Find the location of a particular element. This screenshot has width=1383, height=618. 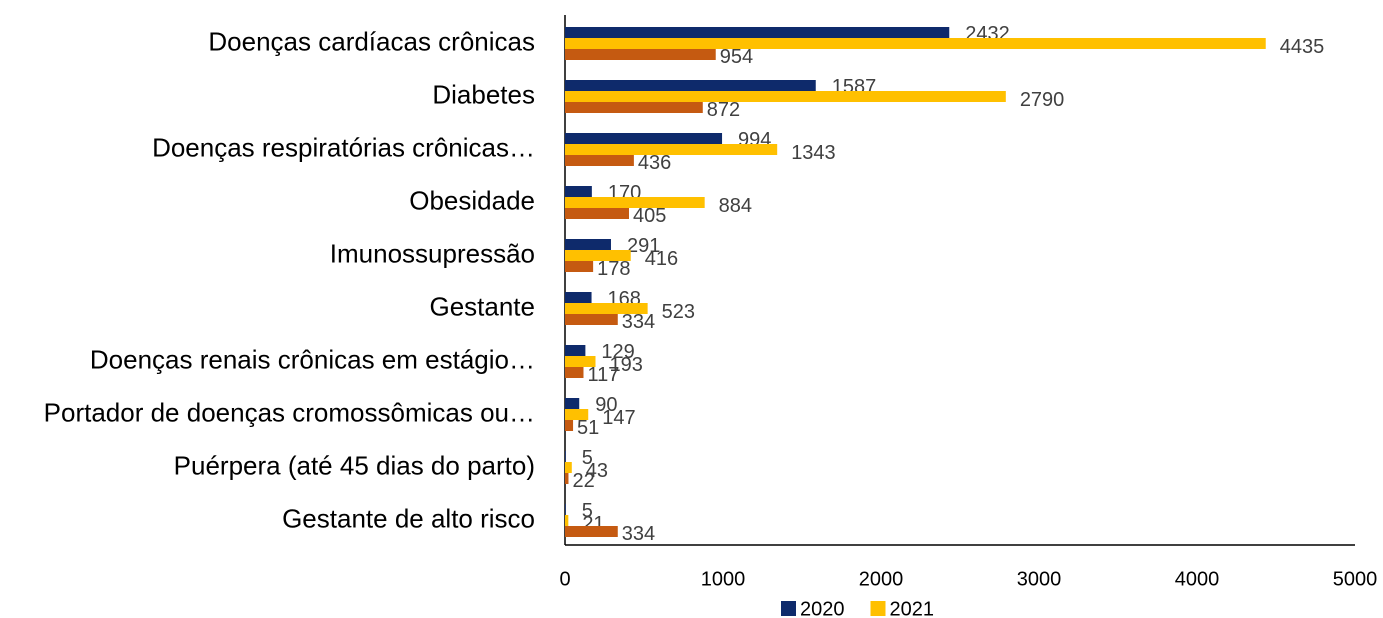

data-label: 2790 is located at coordinates (1042, 100).